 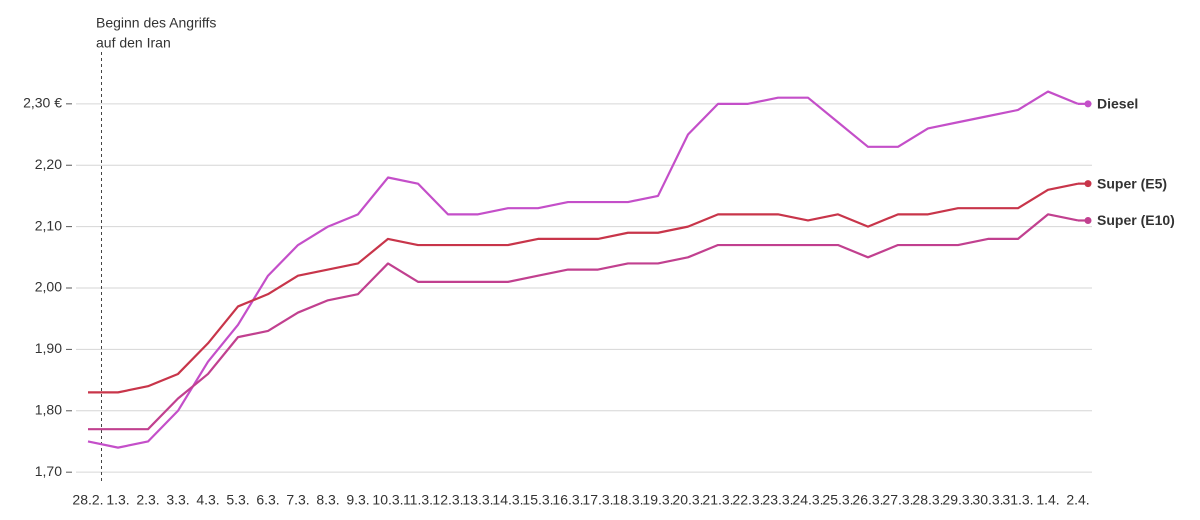 What do you see at coordinates (807, 500) in the screenshot?
I see `x-tick-label: 24.3.` at bounding box center [807, 500].